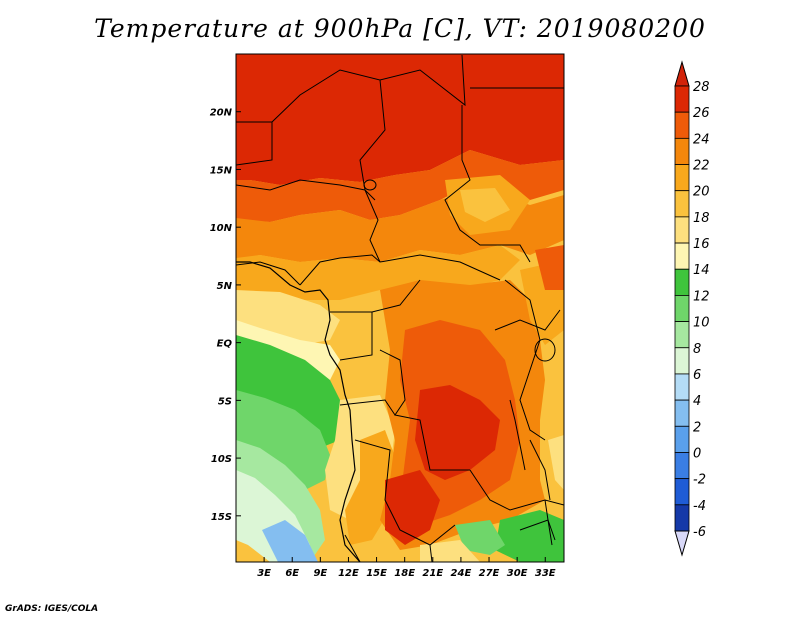 Image resolution: width=800 pixels, height=618 pixels. I want to click on colorbar-bottom-arrow, so click(682, 543).